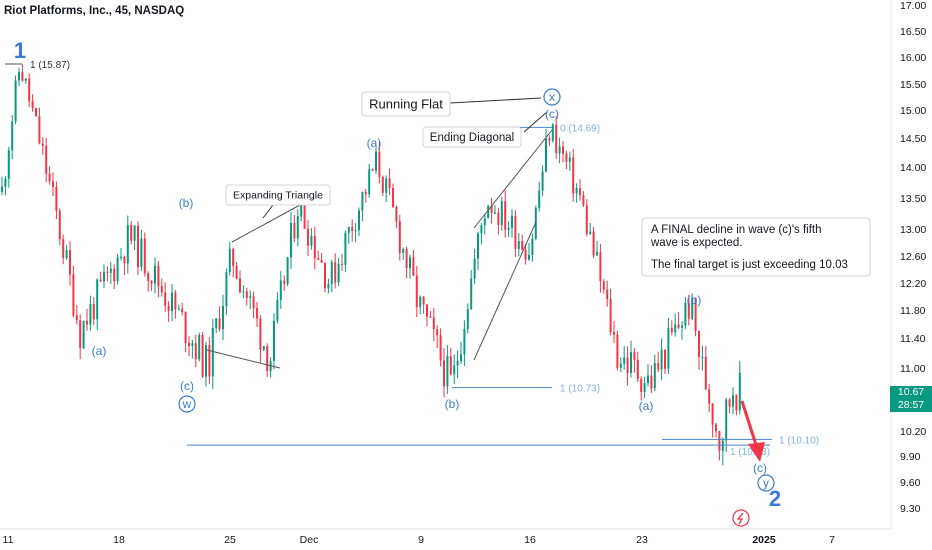 The width and height of the screenshot is (932, 550). I want to click on time-tick-label: 18, so click(119, 540).